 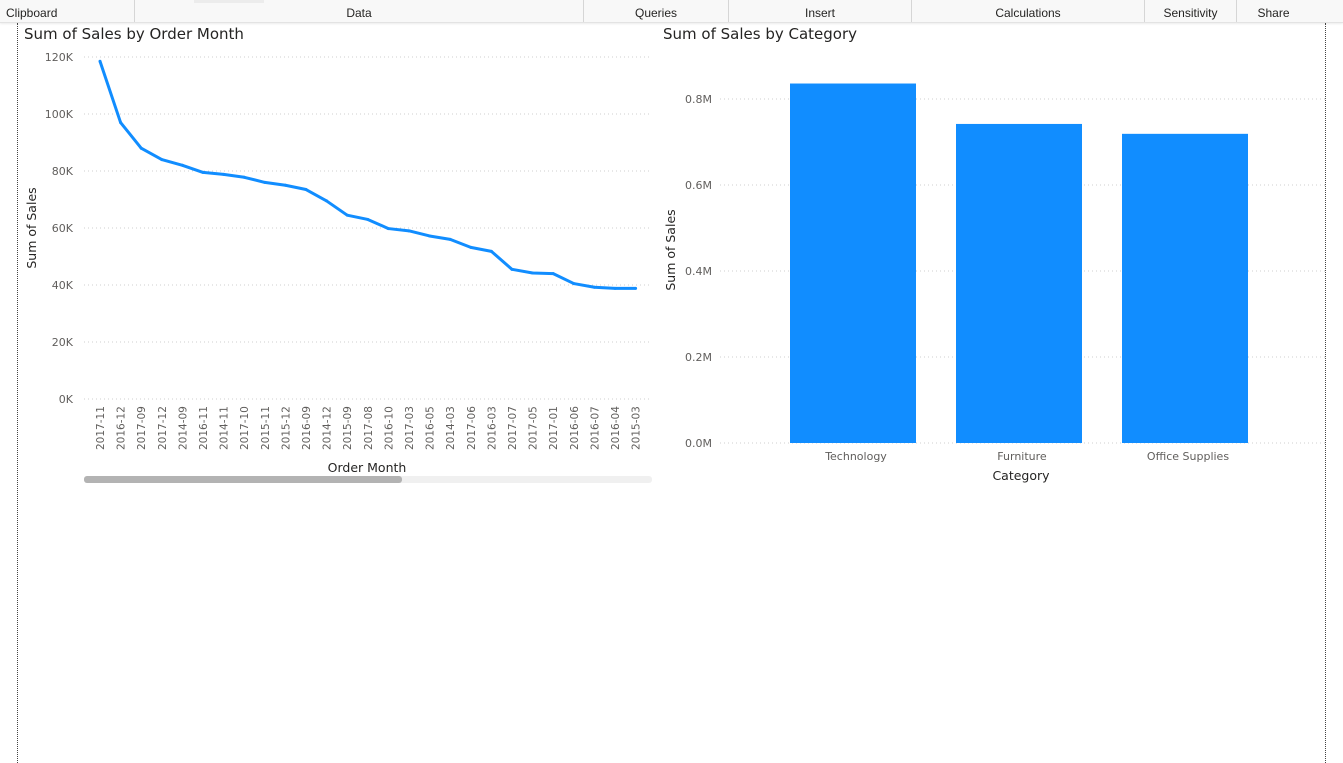 What do you see at coordinates (204, 428) in the screenshot?
I see `line-chart-x-tick-label: 2016-11` at bounding box center [204, 428].